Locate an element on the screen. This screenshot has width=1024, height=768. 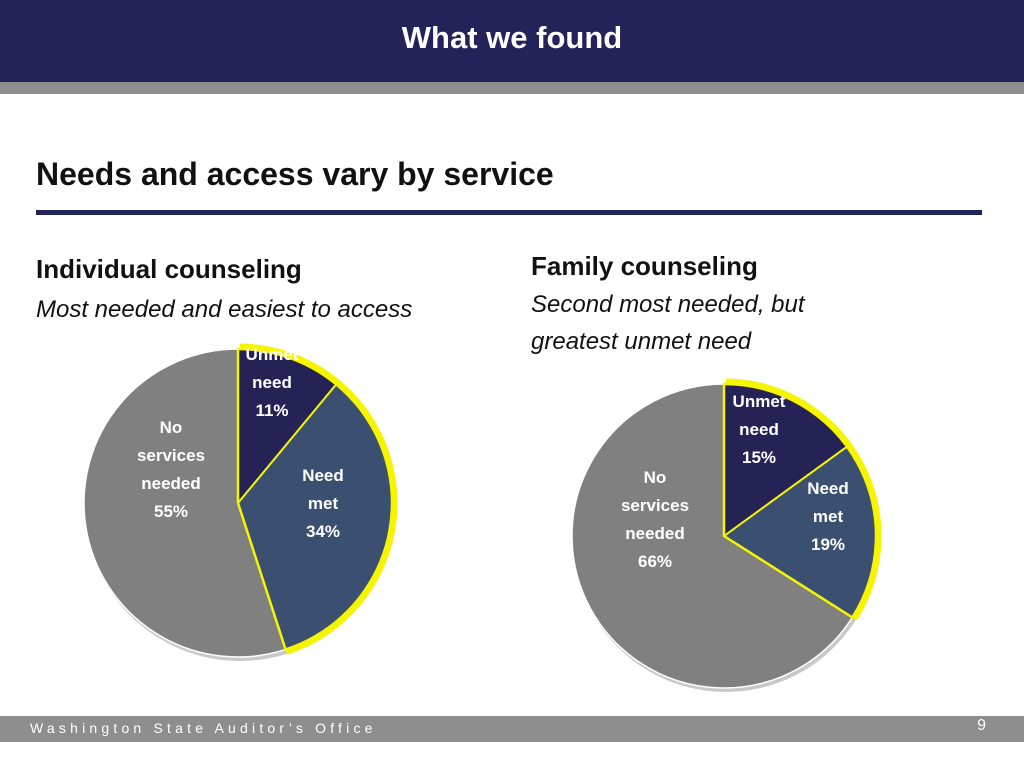
panel-subtitle-line: Second most needed, but is located at coordinates (668, 304).